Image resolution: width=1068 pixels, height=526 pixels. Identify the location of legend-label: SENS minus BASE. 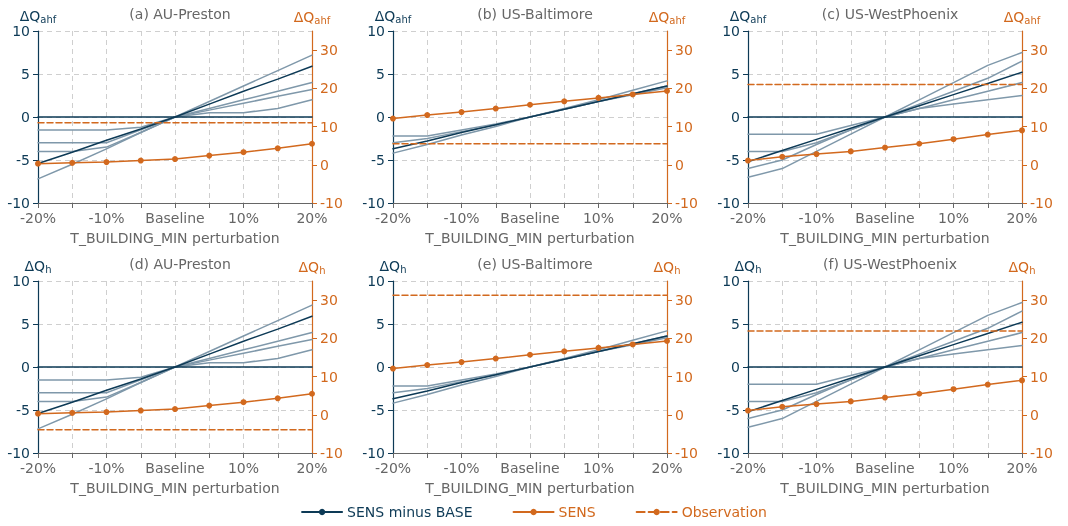
(410, 512).